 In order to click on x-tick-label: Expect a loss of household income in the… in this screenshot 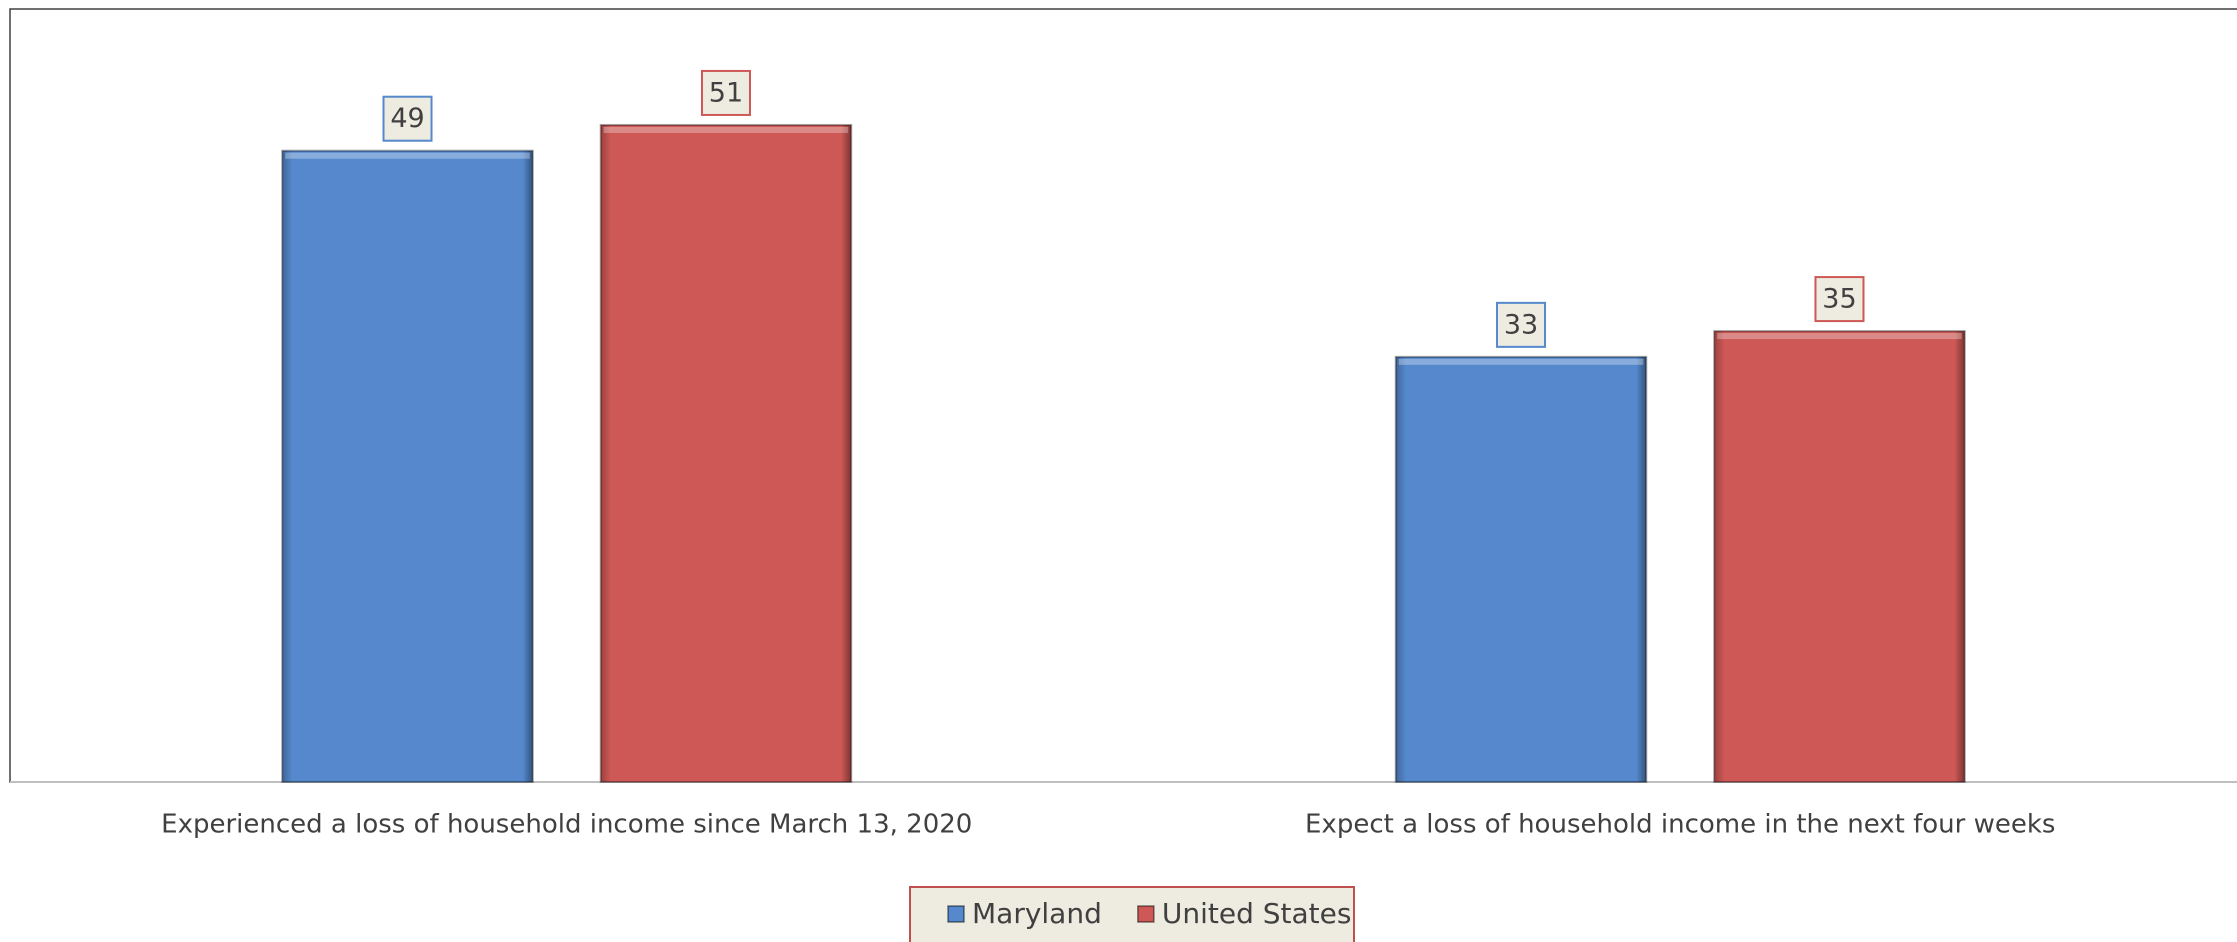, I will do `click(1680, 825)`.